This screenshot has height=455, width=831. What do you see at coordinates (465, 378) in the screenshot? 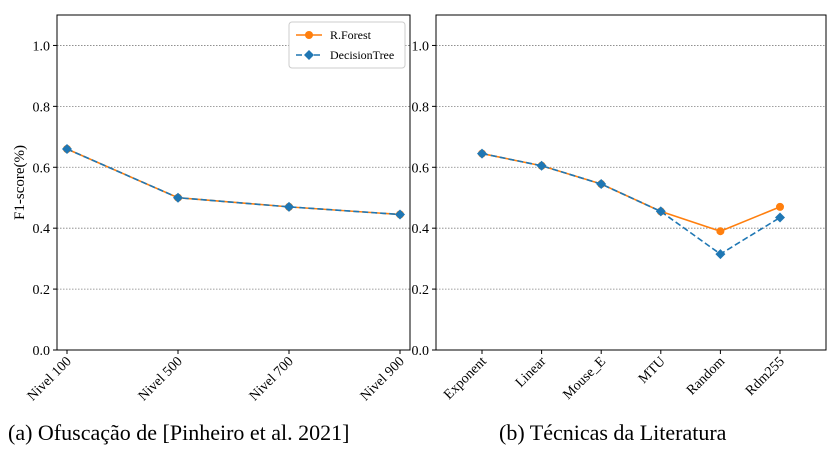
I see `x-tick-label: Exponent` at bounding box center [465, 378].